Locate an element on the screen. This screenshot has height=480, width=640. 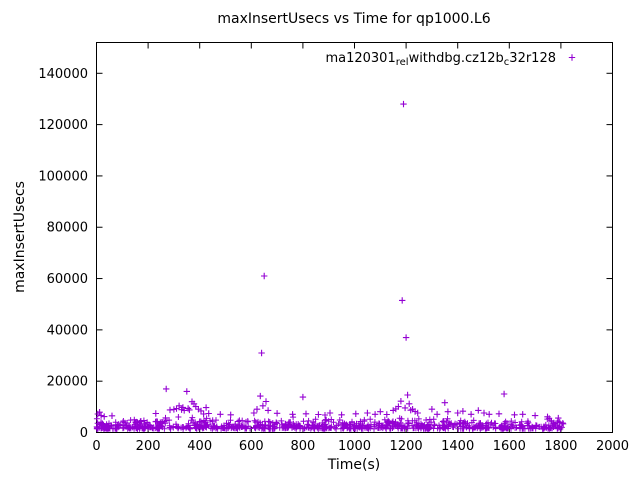
legend: ma120301relwithdbg.cz12bc32r128 is located at coordinates (450, 59).